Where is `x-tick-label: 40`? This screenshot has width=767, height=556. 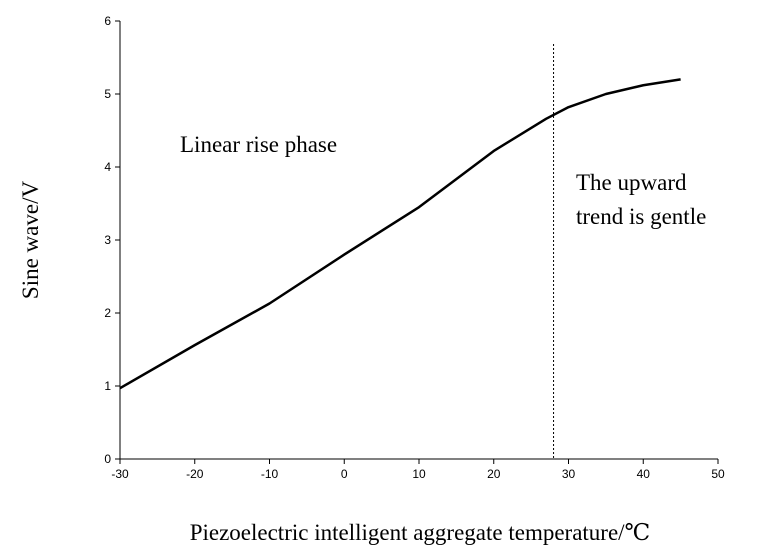 x-tick-label: 40 is located at coordinates (644, 474).